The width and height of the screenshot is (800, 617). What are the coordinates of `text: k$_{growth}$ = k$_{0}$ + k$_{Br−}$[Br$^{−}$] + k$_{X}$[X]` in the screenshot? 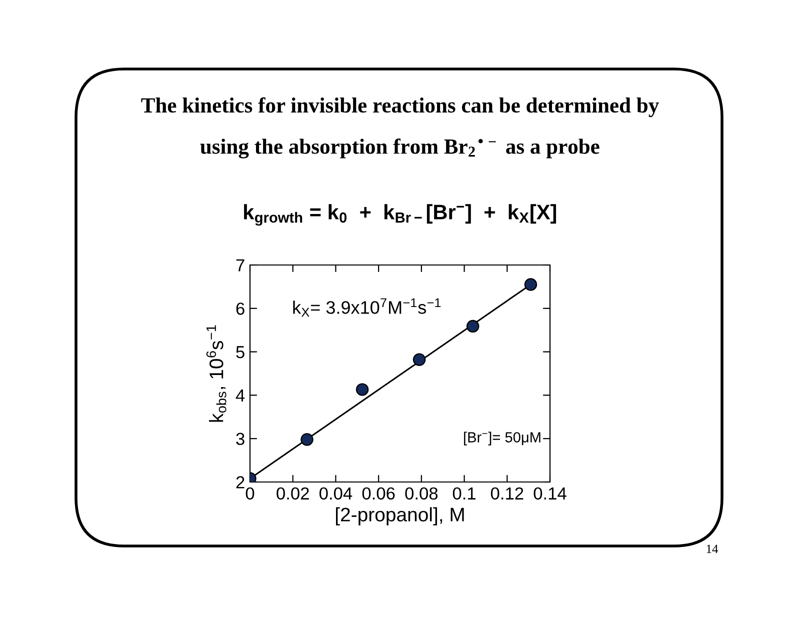 It's located at (400, 215).